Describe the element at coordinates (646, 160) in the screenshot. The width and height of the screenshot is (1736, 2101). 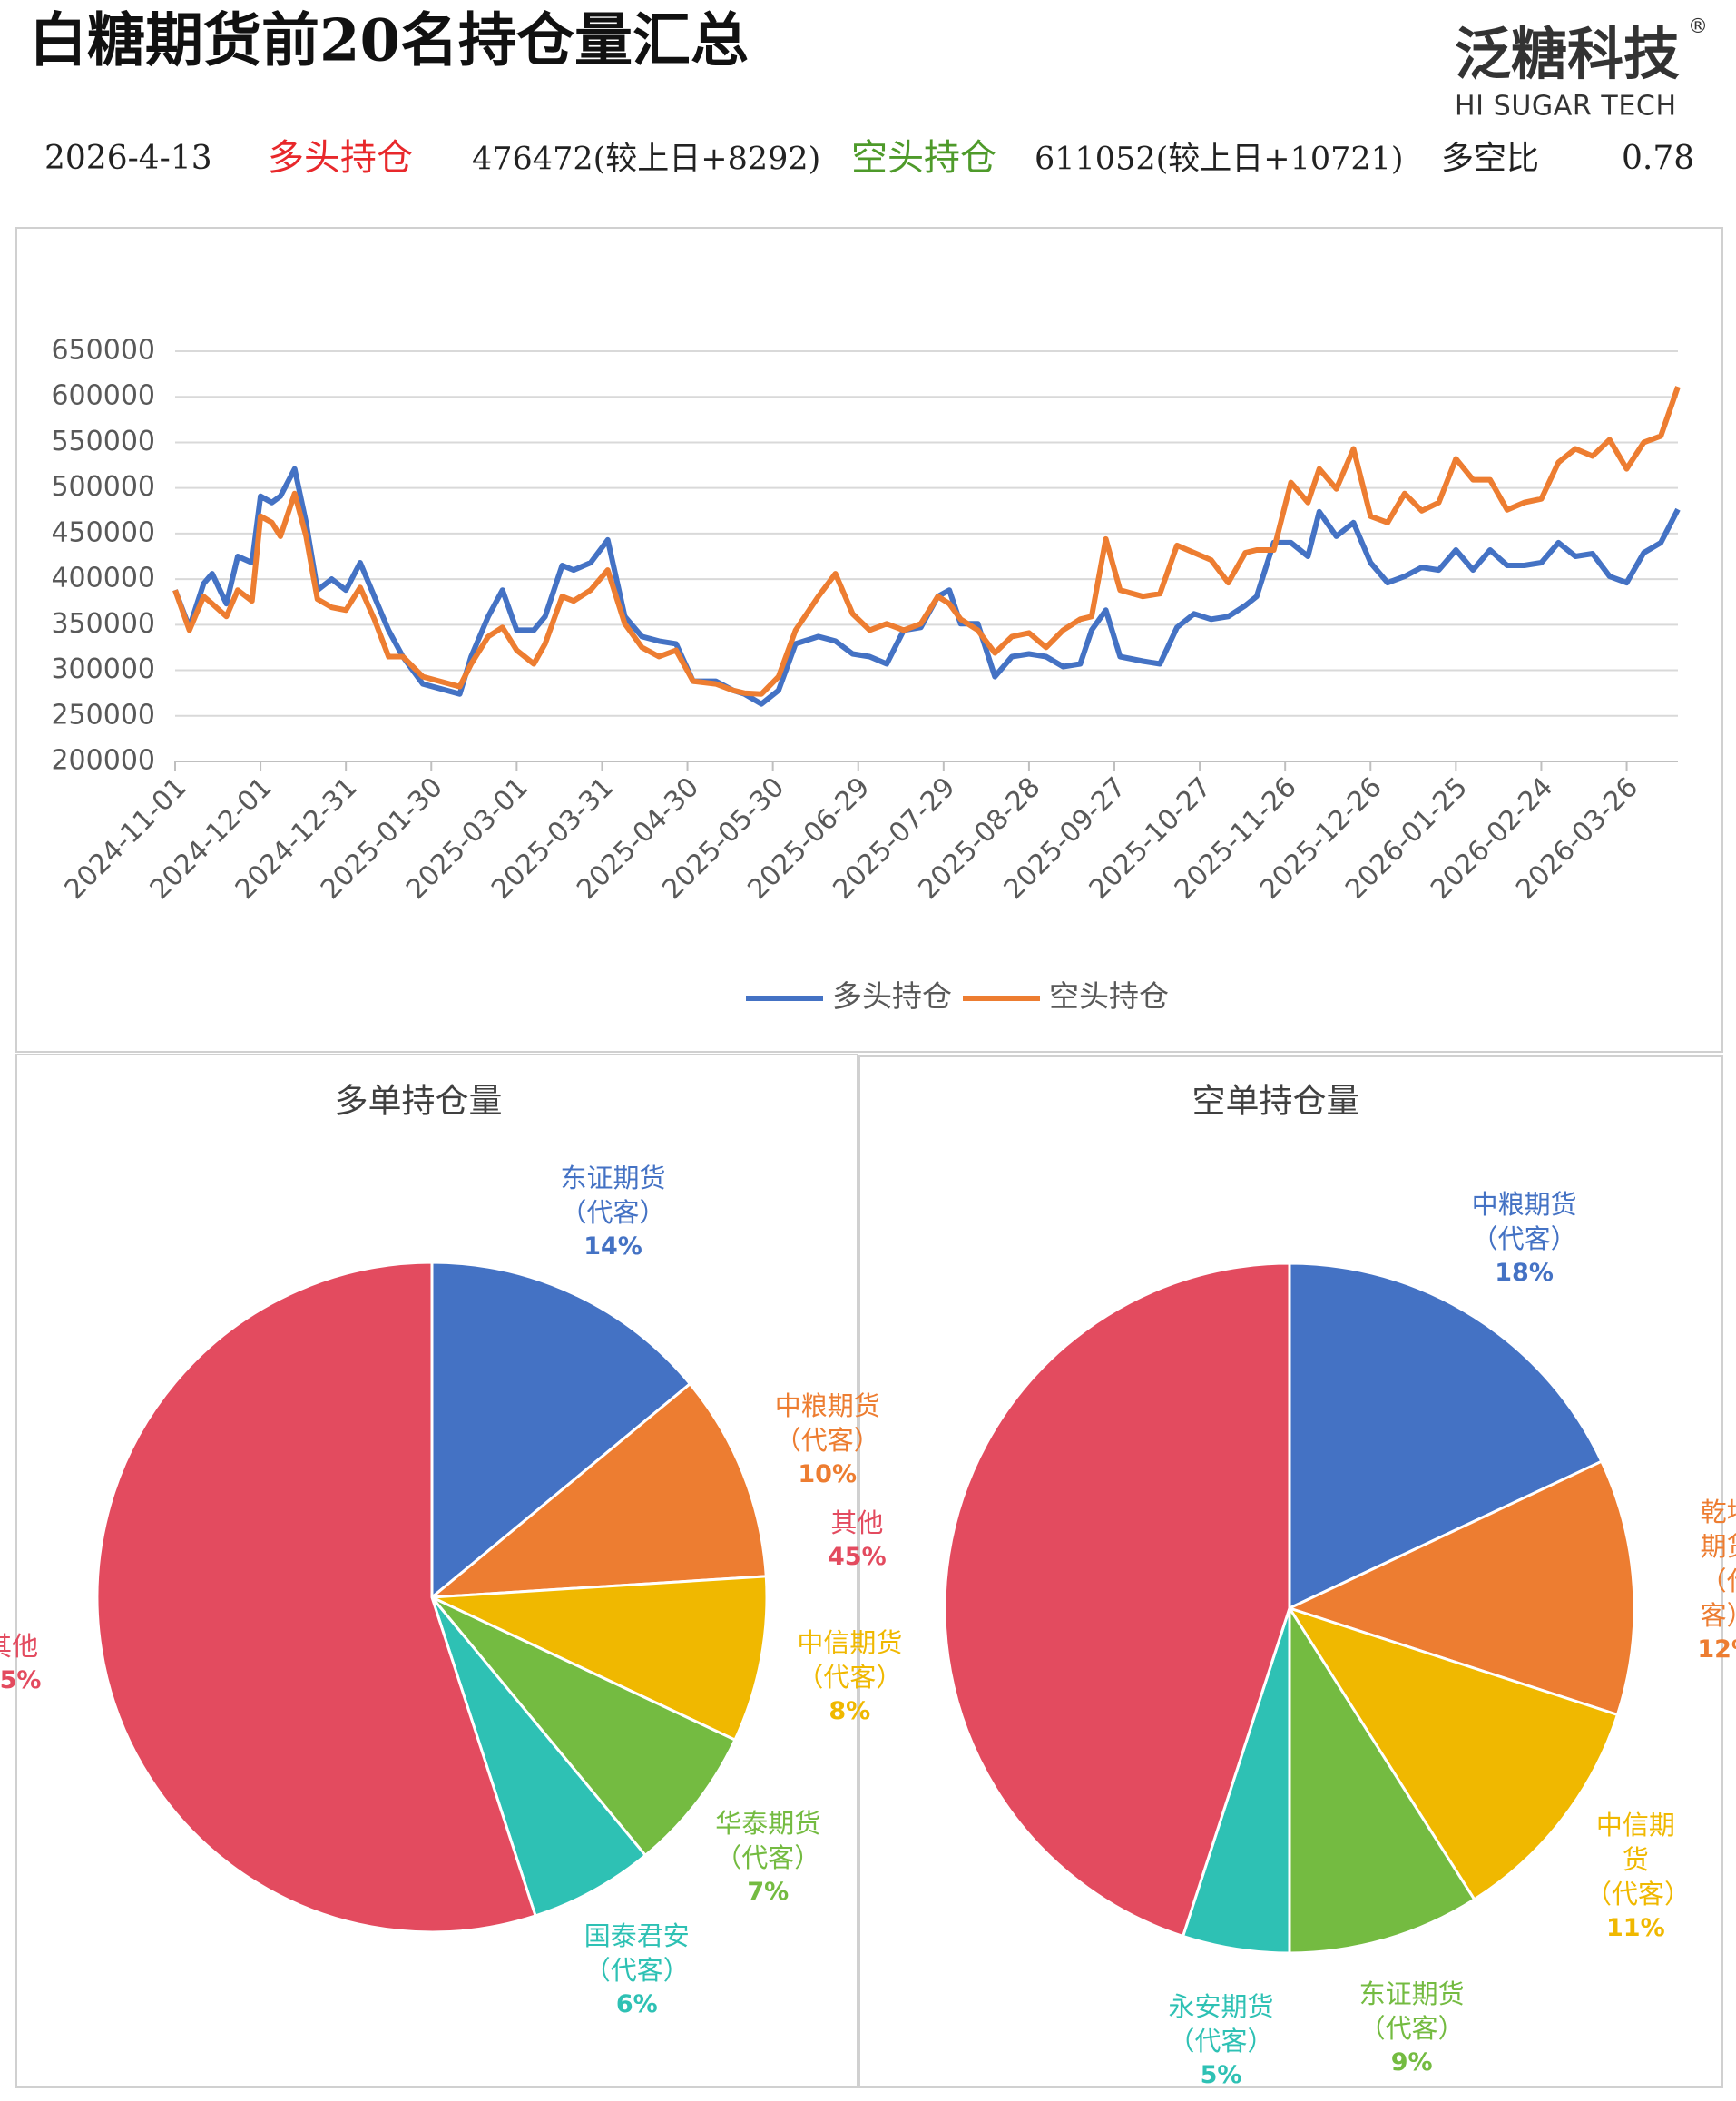
I see `summary-long-value: 476472(较上日+8292)` at that location.